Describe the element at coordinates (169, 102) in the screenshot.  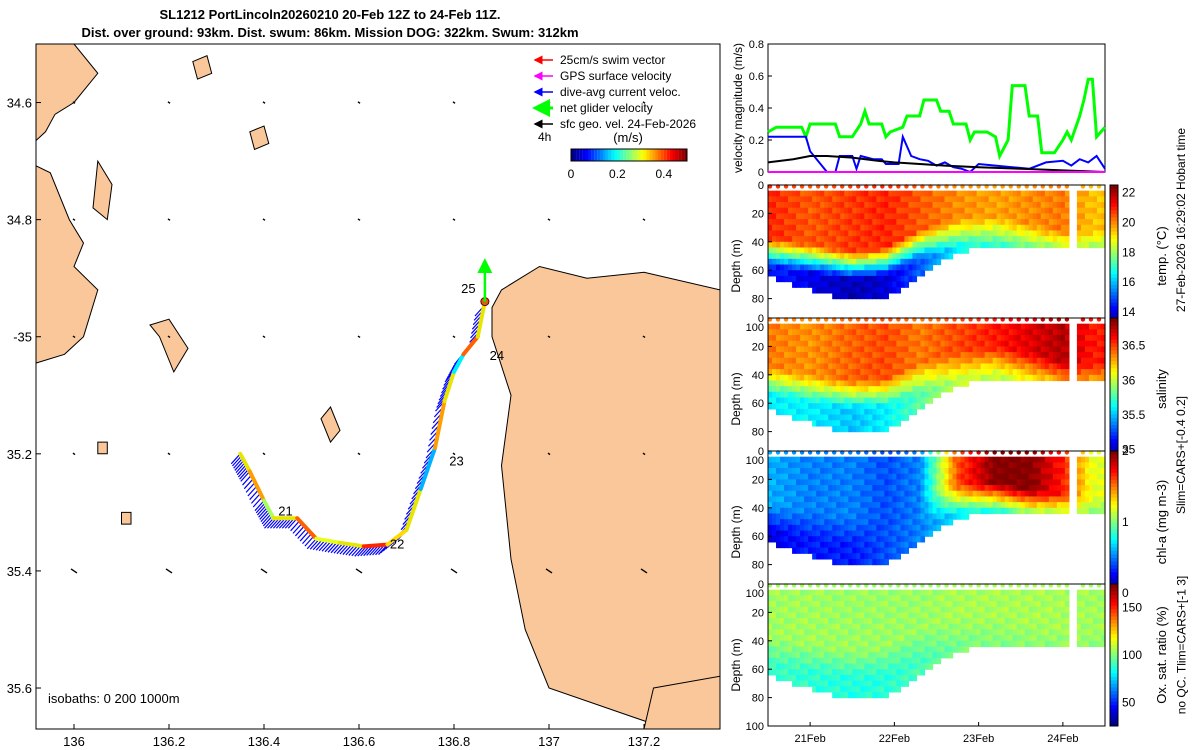
I see `sfc-geo-arrow` at that location.